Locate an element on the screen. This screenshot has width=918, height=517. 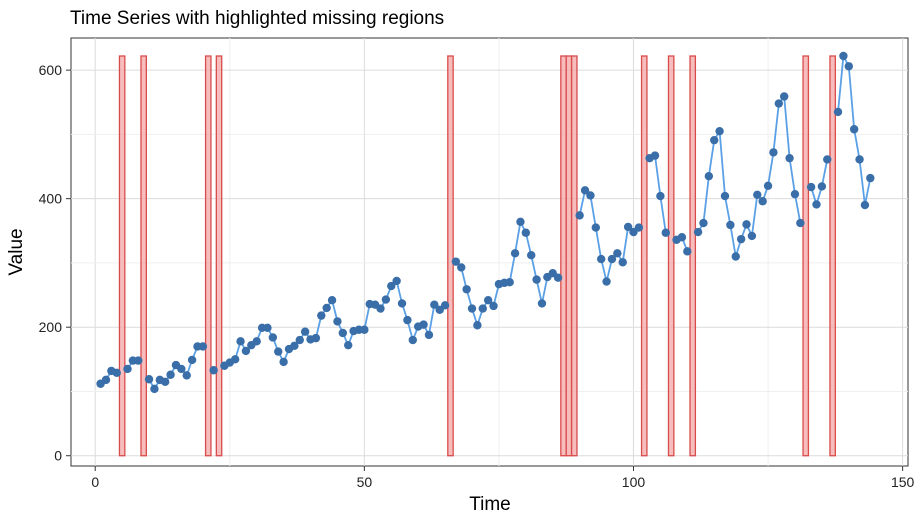
y-tick-label: 200 is located at coordinates (51, 327).